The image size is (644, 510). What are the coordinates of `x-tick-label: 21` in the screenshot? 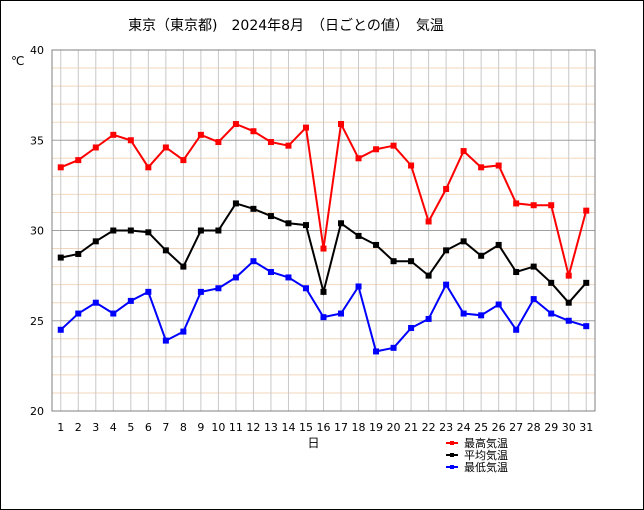 It's located at (411, 427).